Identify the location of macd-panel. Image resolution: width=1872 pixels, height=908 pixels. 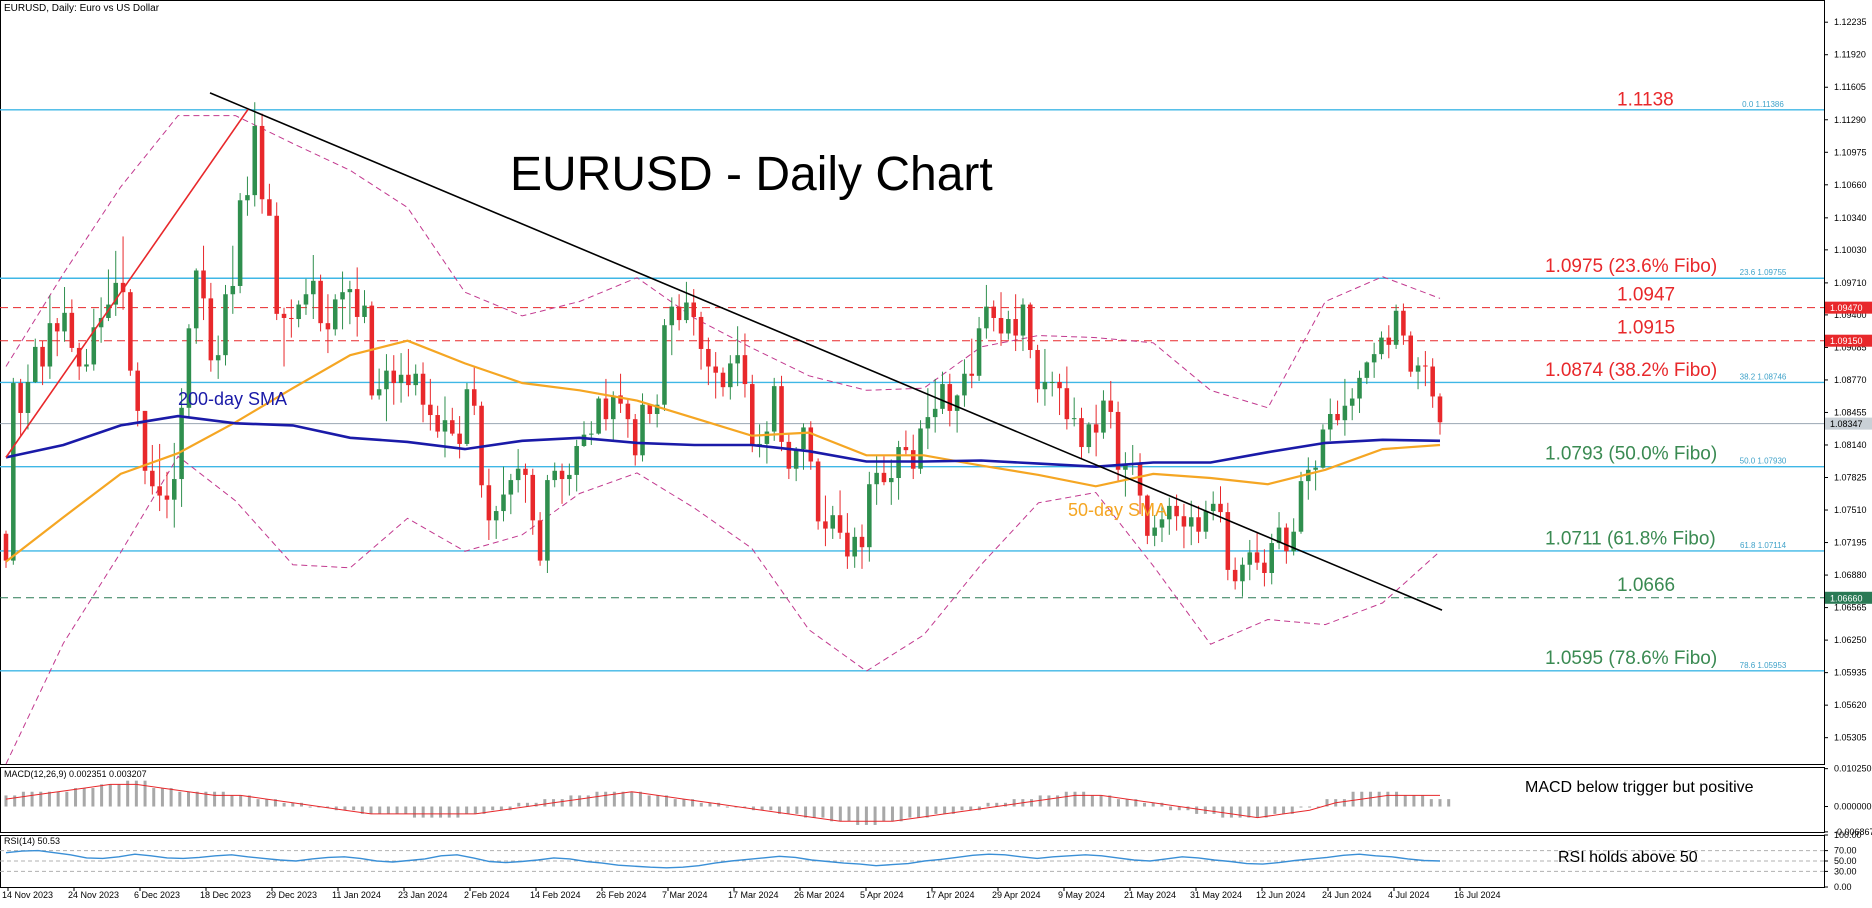
(912, 800).